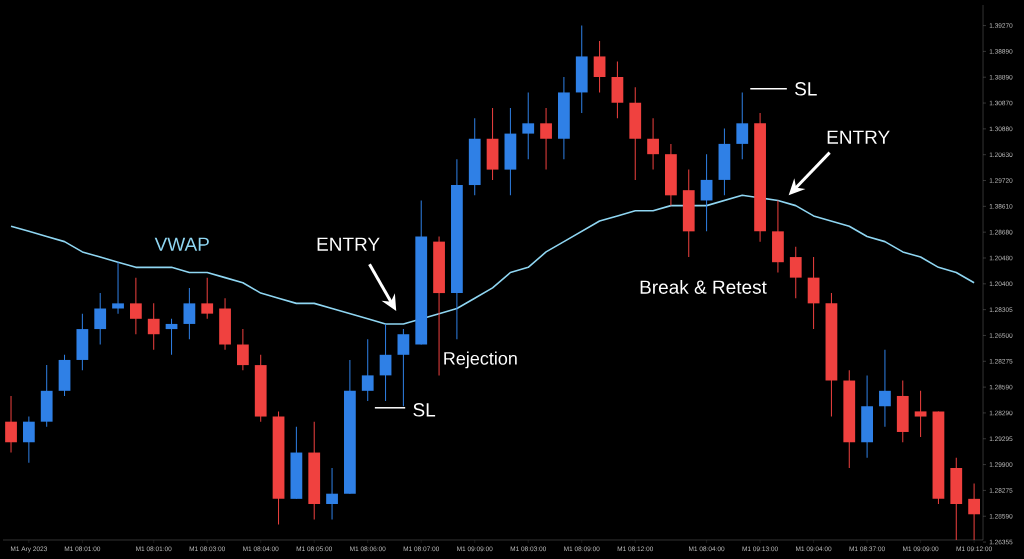 The image size is (1024, 559). Describe the element at coordinates (703, 286) in the screenshot. I see `annotation: Break & Retest` at that location.